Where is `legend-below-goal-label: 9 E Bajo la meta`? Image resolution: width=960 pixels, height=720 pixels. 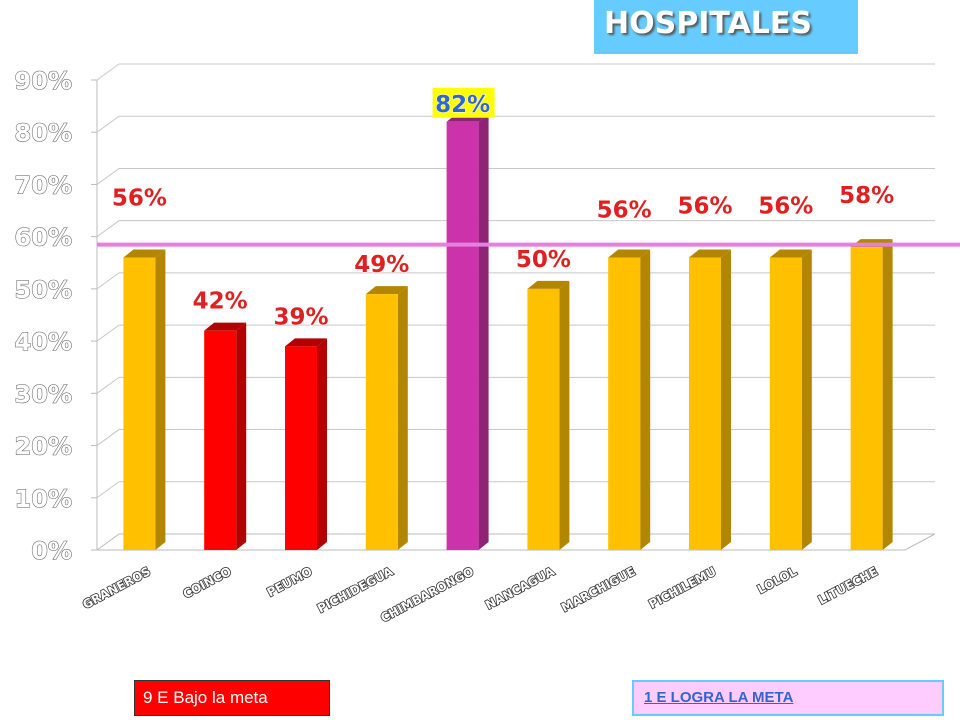 legend-below-goal-label: 9 E Bajo la meta is located at coordinates (205, 697).